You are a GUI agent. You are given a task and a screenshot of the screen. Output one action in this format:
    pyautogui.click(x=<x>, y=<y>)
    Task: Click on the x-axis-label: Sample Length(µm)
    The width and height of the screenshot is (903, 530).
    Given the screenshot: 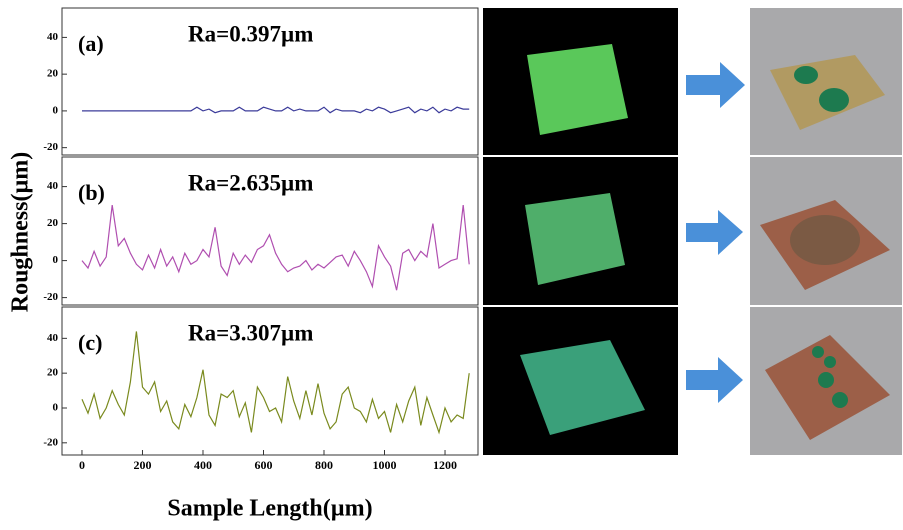 What is the action you would take?
    pyautogui.click(x=269, y=509)
    